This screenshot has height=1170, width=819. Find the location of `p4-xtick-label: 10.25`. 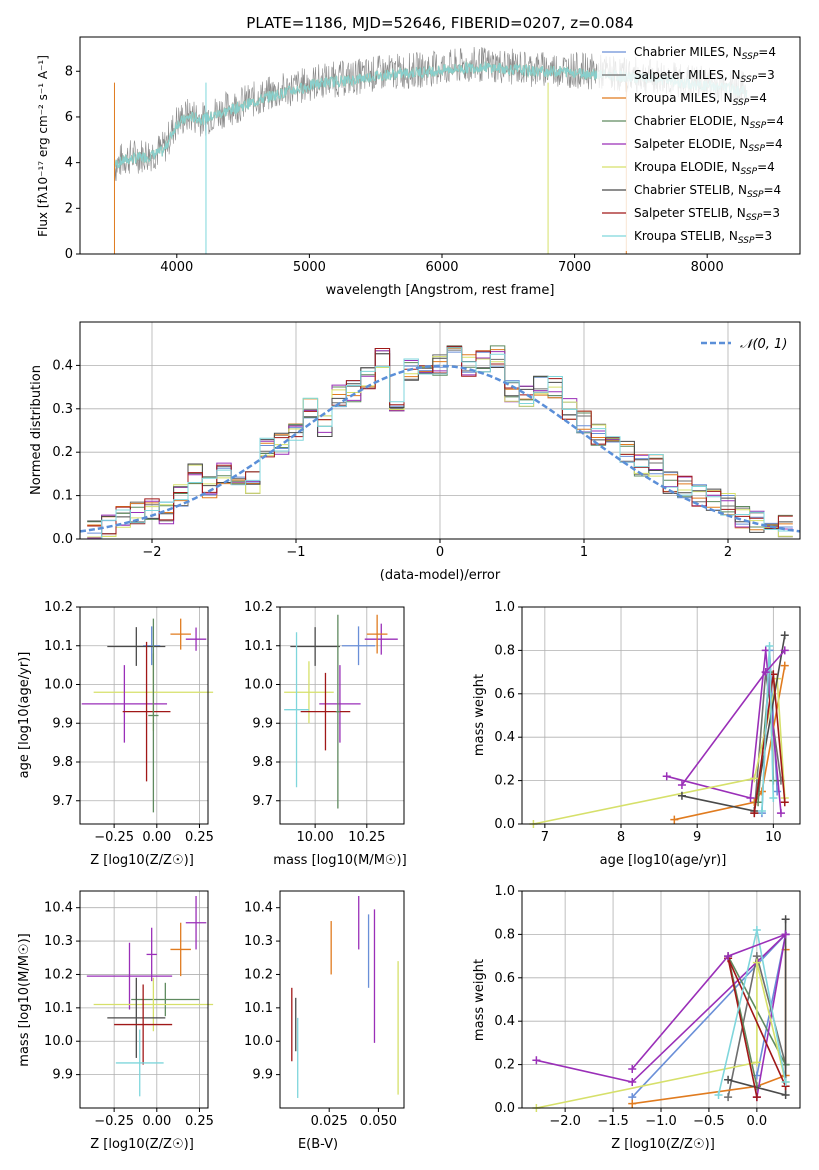

p4-xtick-label: 10.25 is located at coordinates (366, 837).